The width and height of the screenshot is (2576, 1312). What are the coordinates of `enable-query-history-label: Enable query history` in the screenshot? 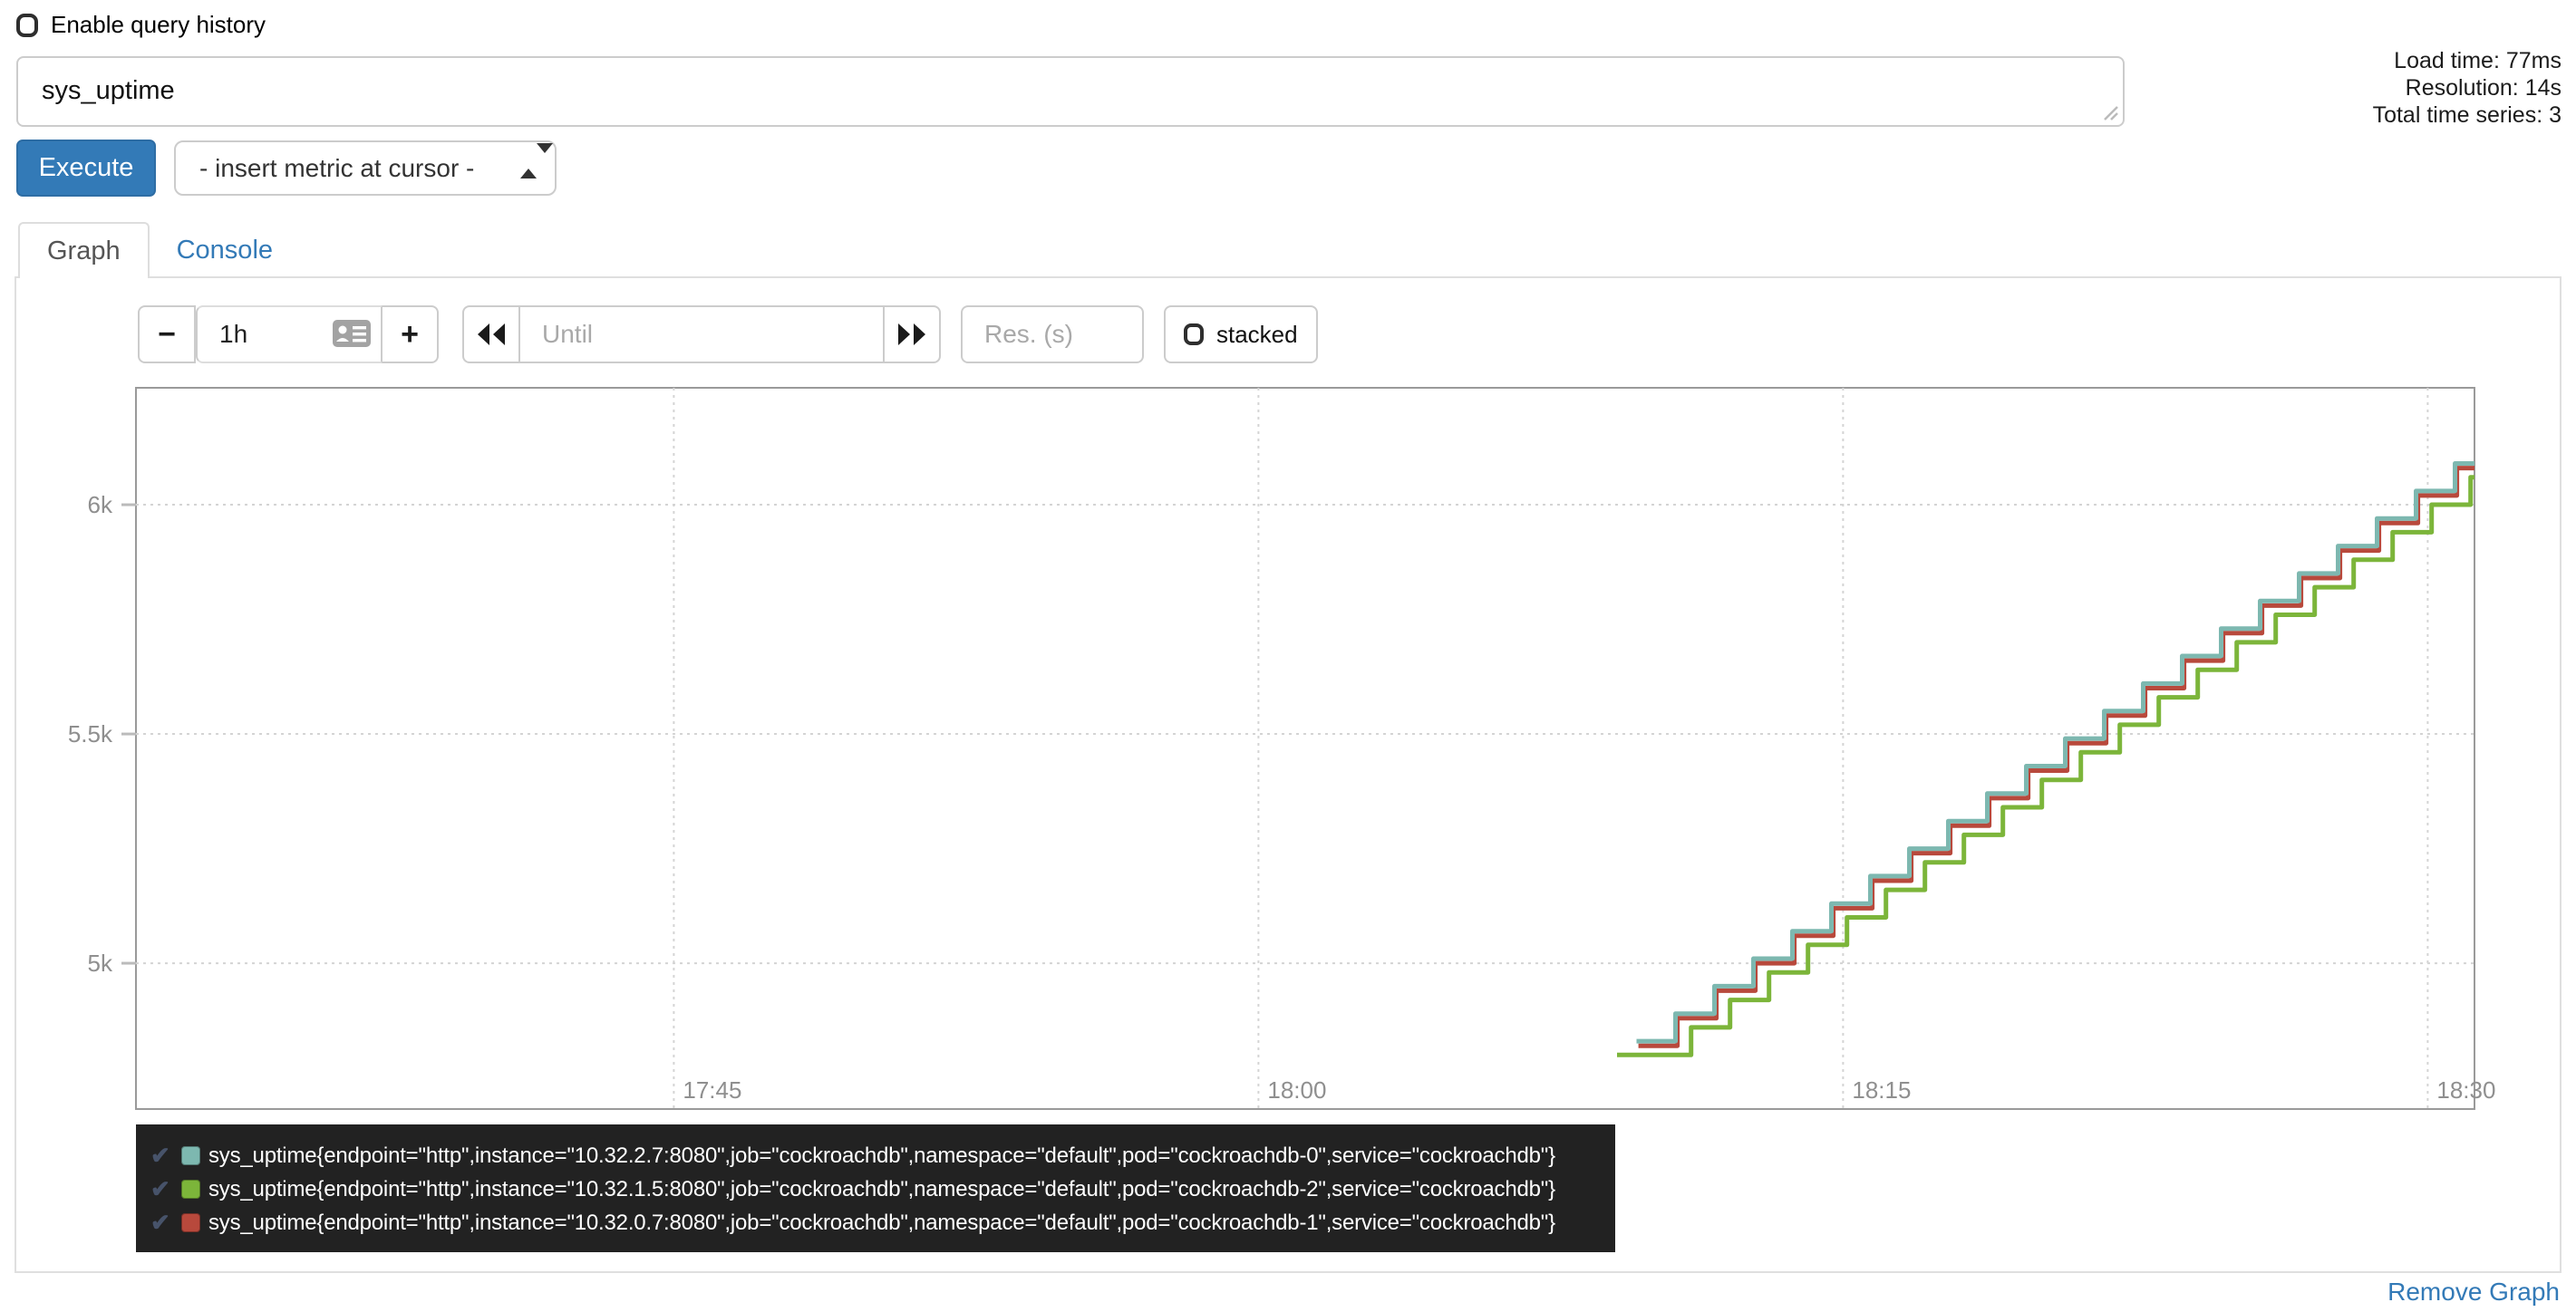 It's located at (158, 25).